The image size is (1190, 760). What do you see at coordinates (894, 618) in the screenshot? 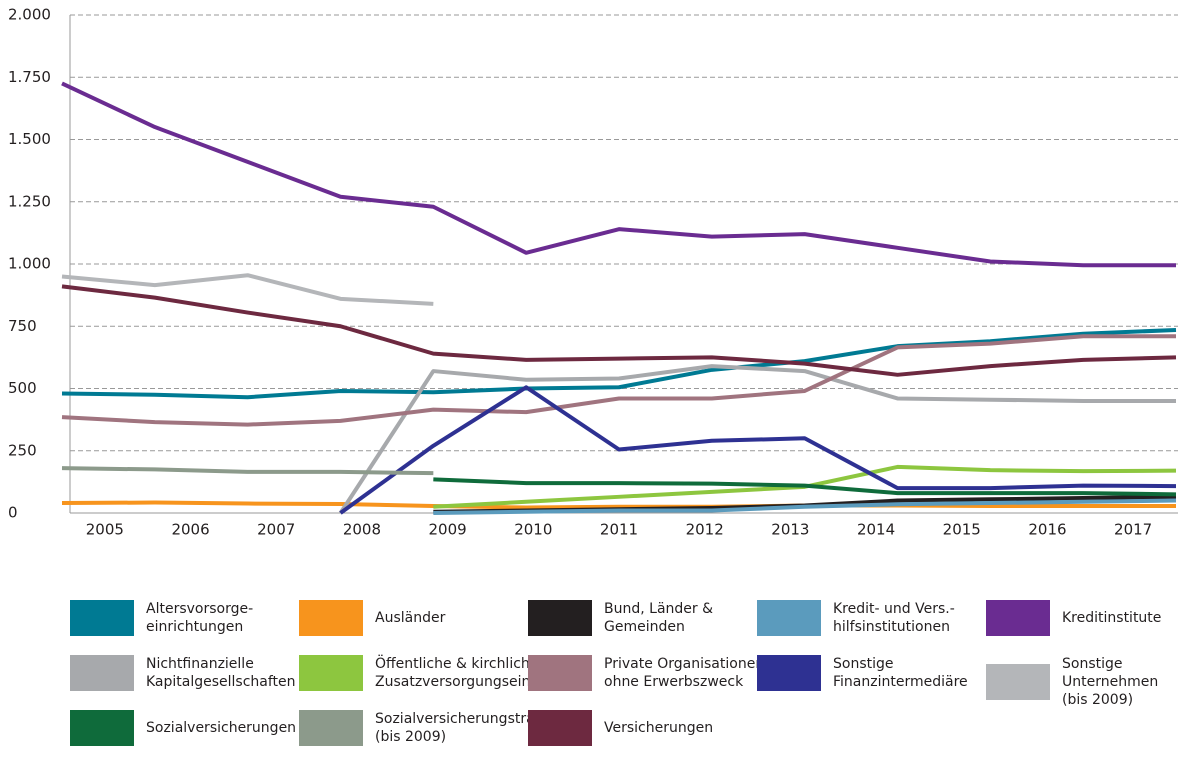
I see `legend-label: Kredit- und Vers.- hilfsinstitutionen` at bounding box center [894, 618].